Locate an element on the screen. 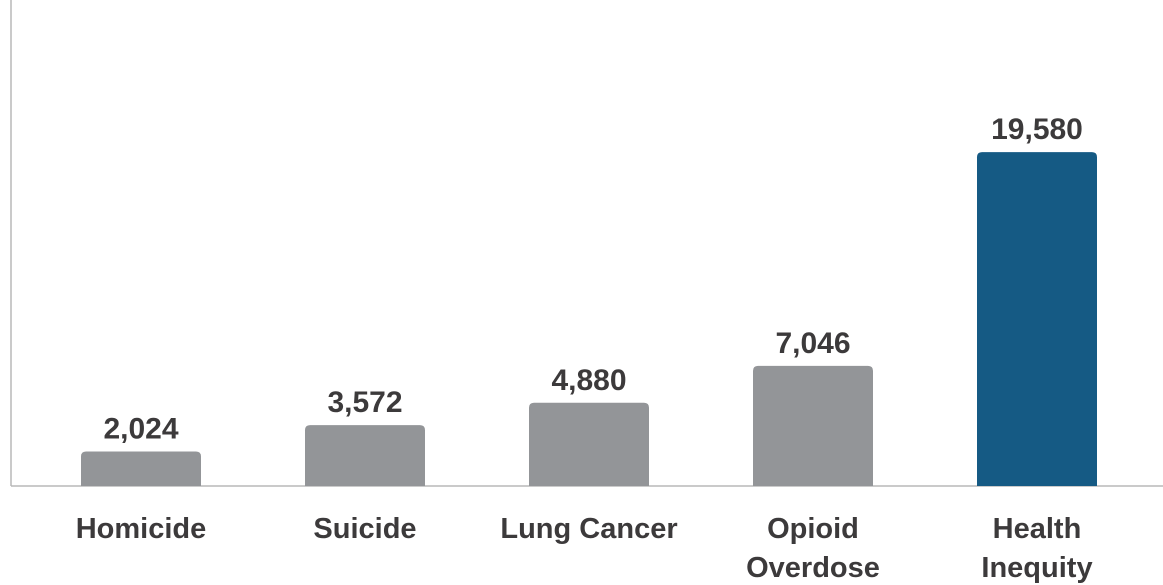  category-label-line: Homicide is located at coordinates (141, 529).